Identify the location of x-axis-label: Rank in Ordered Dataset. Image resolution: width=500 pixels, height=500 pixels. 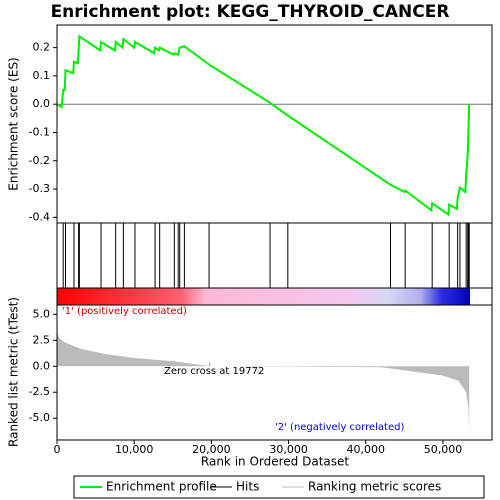
(275, 462).